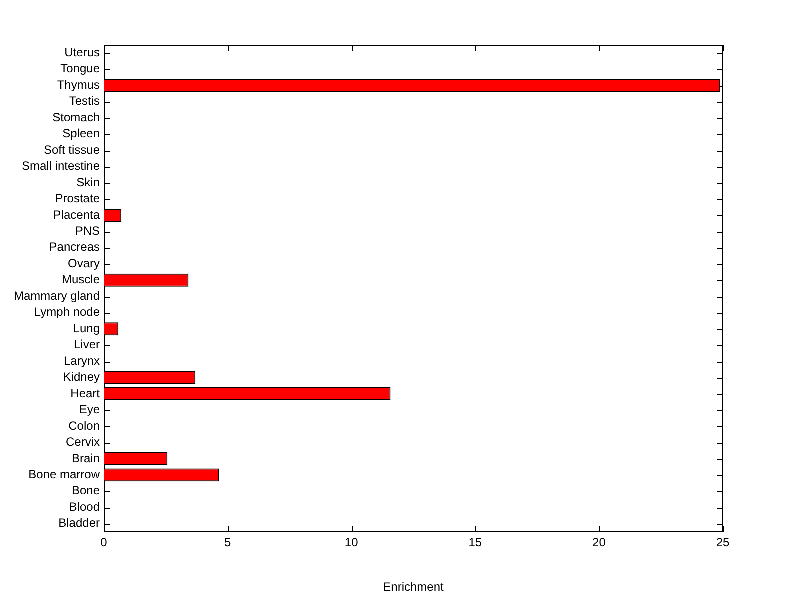 This screenshot has width=800, height=599. What do you see at coordinates (414, 587) in the screenshot?
I see `x-axis-title: Enrichment` at bounding box center [414, 587].